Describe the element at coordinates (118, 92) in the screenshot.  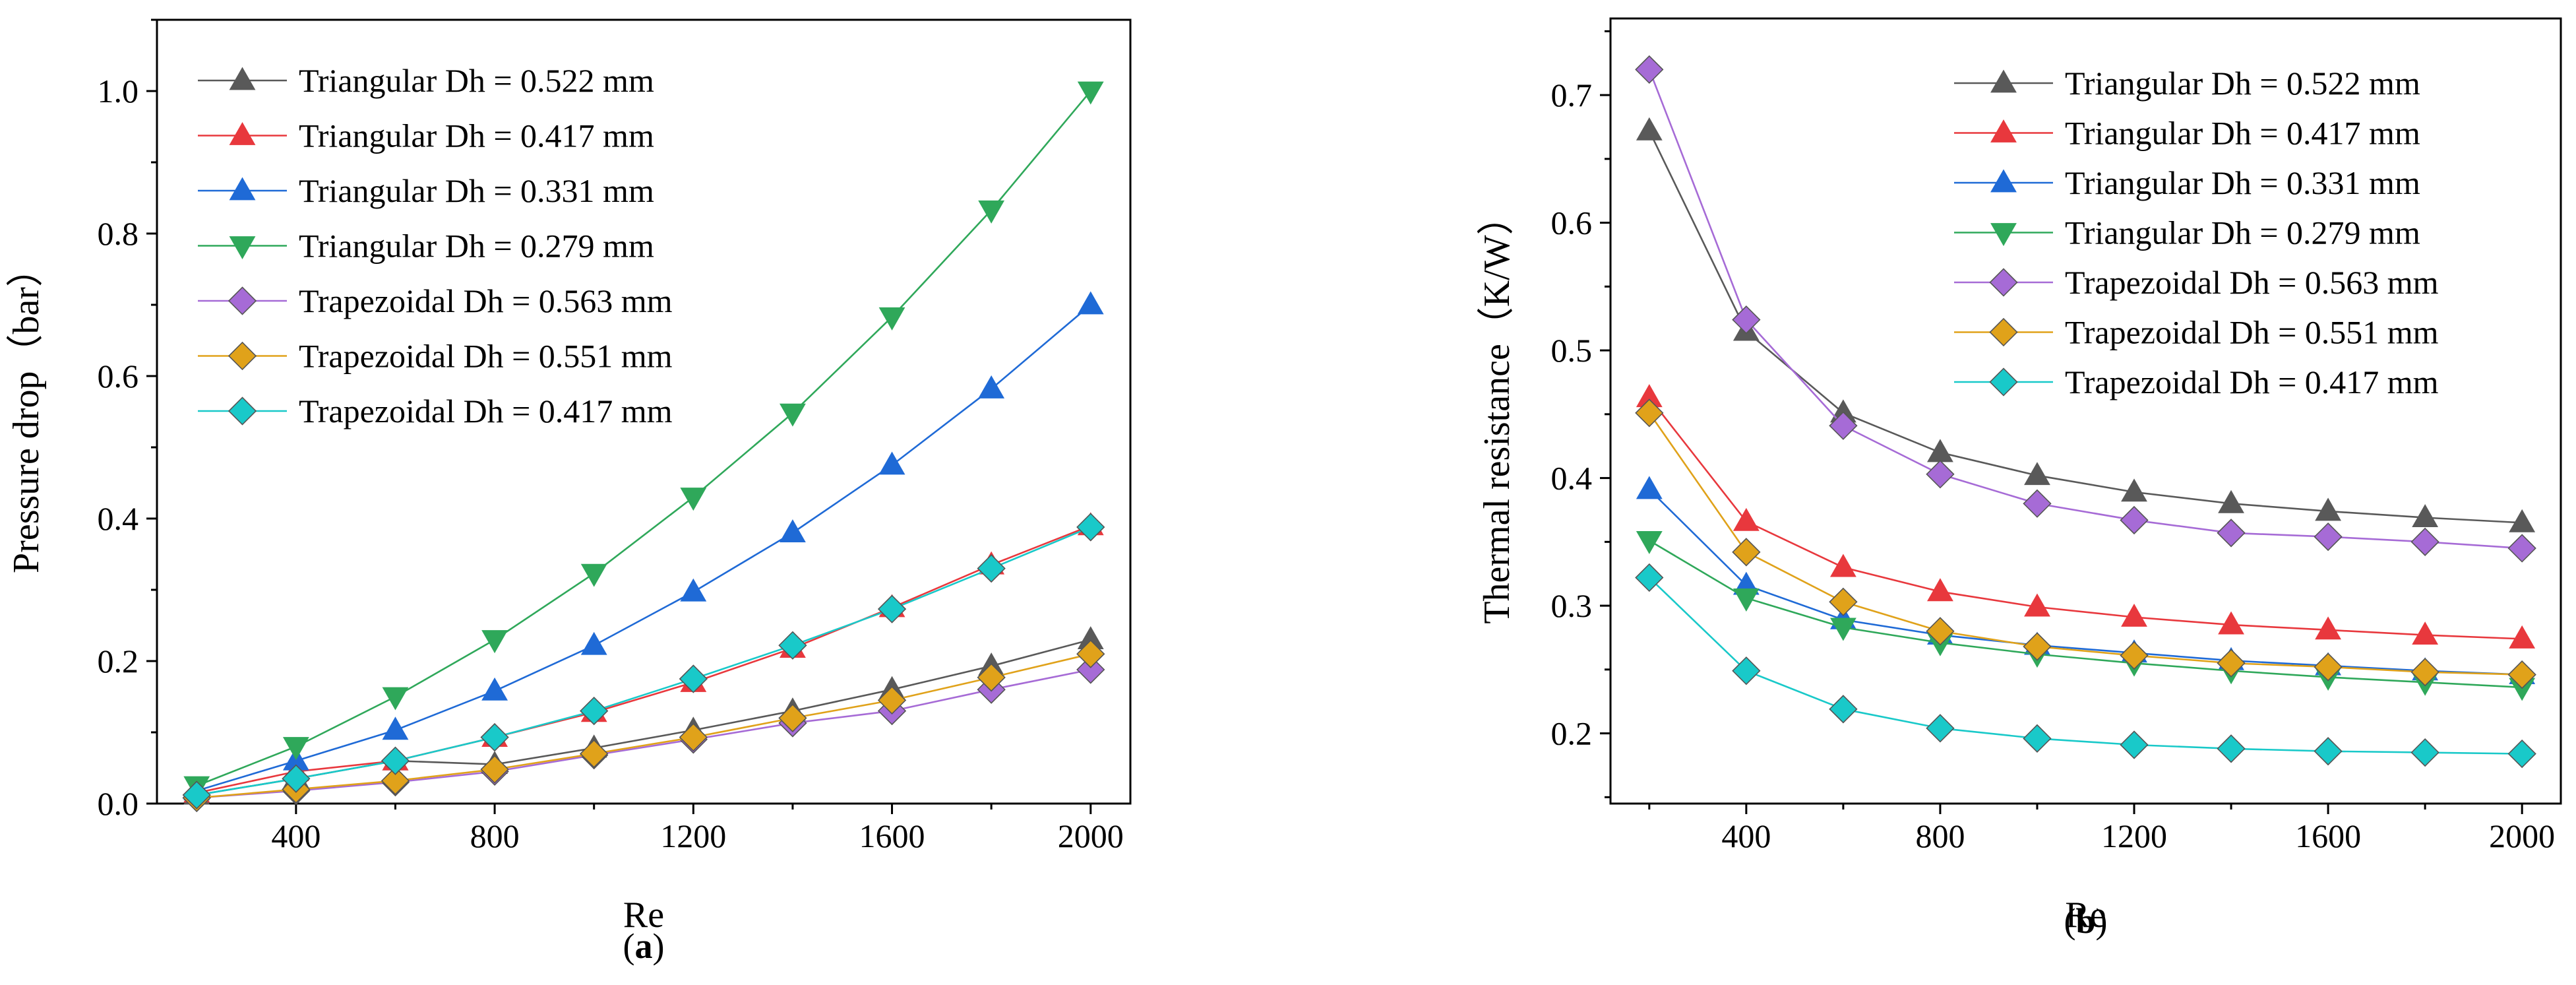
I see `y-tick-label: 1.0` at that location.